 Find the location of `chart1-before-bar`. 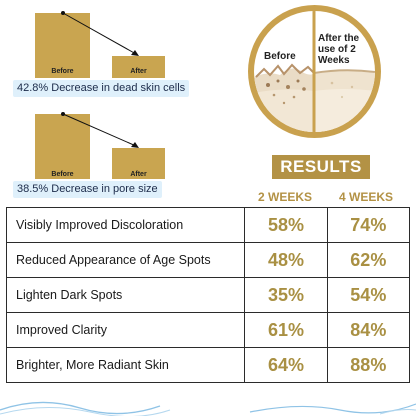

chart1-before-bar is located at coordinates (62, 45).